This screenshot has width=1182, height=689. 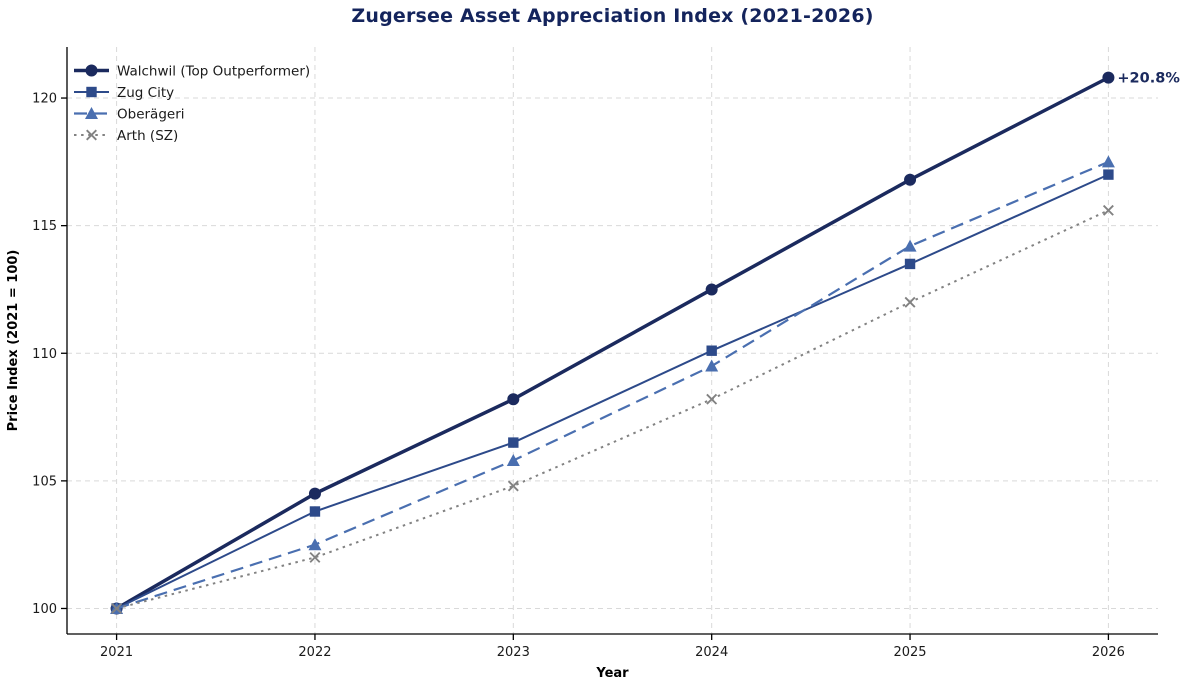 What do you see at coordinates (44, 481) in the screenshot?
I see `y-tick-label: 105` at bounding box center [44, 481].